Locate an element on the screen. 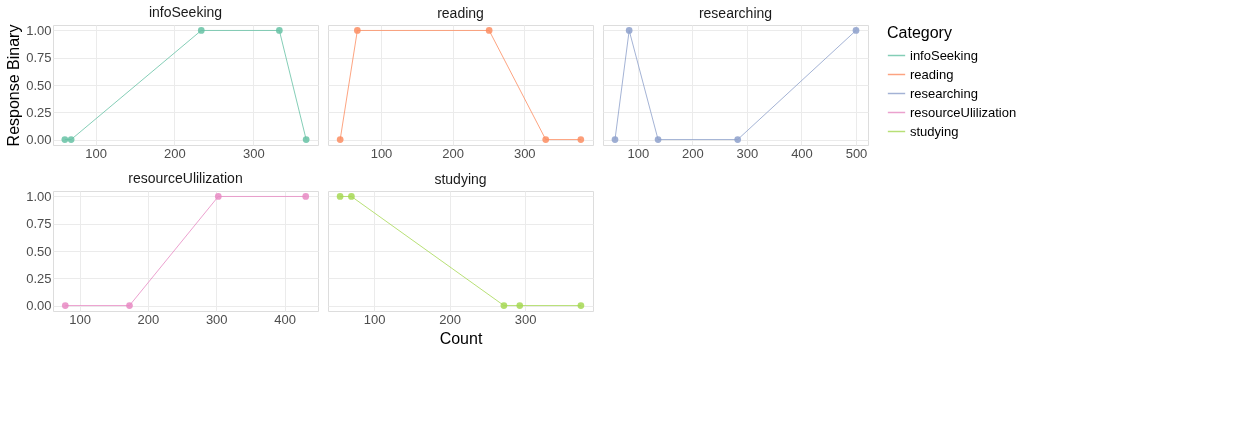 The height and width of the screenshot is (447, 1247). x-tick-label: 500 is located at coordinates (856, 153).